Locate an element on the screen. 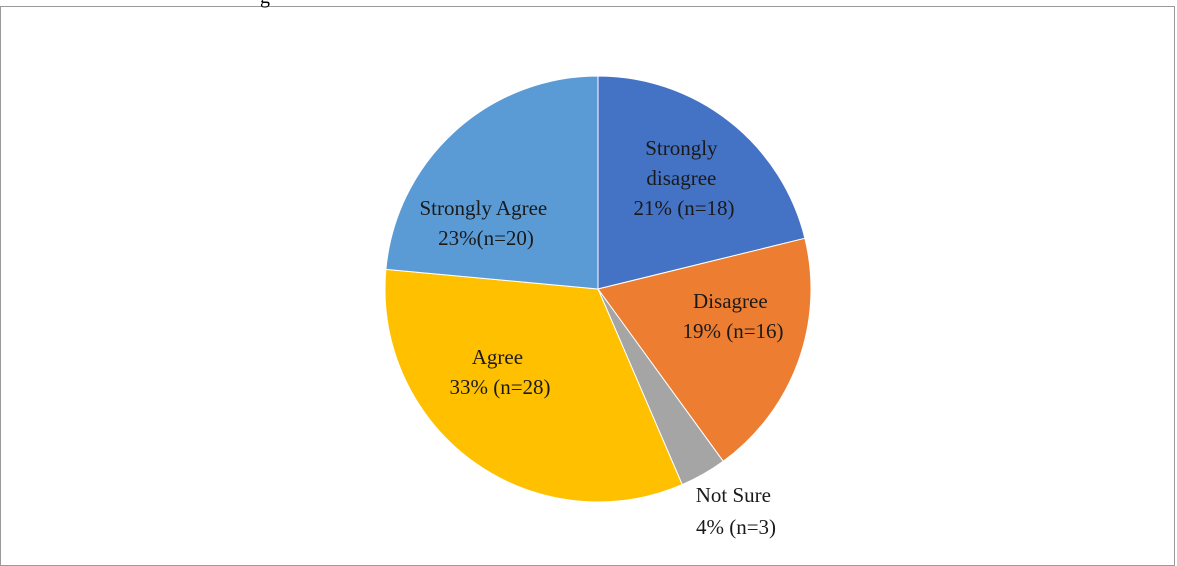 The width and height of the screenshot is (1177, 566). label-not-sure-value: 4% (n=3) is located at coordinates (736, 527).